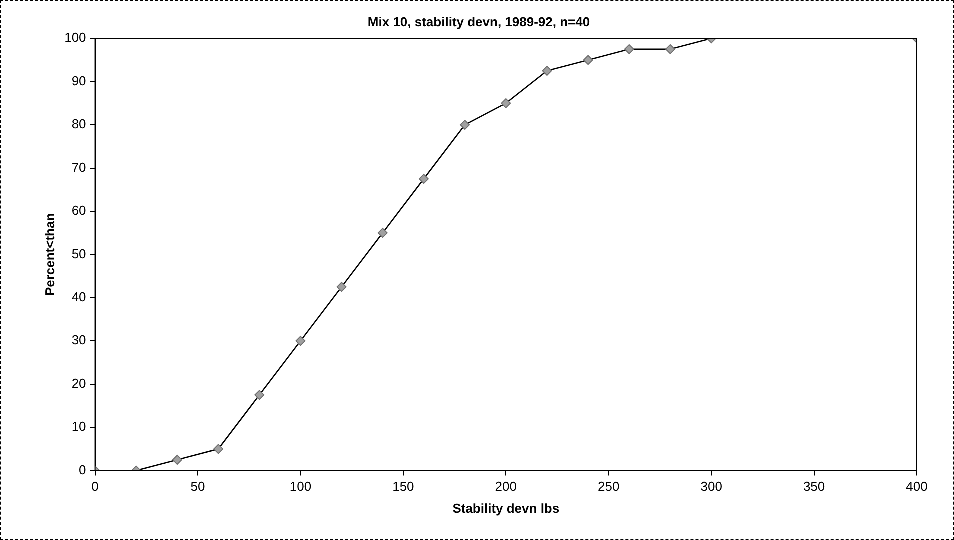 This screenshot has width=954, height=540. What do you see at coordinates (79, 124) in the screenshot?
I see `y-tick-label: 80` at bounding box center [79, 124].